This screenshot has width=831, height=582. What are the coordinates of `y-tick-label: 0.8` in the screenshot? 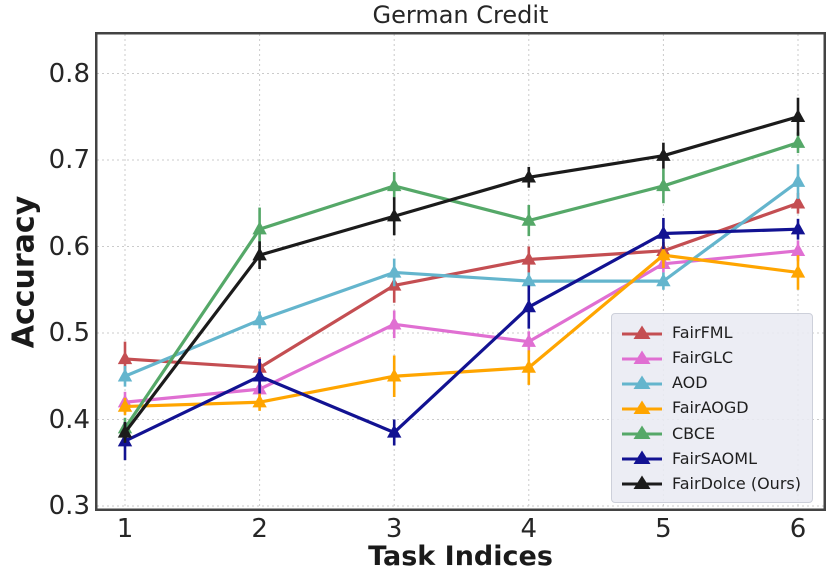 It's located at (69, 73).